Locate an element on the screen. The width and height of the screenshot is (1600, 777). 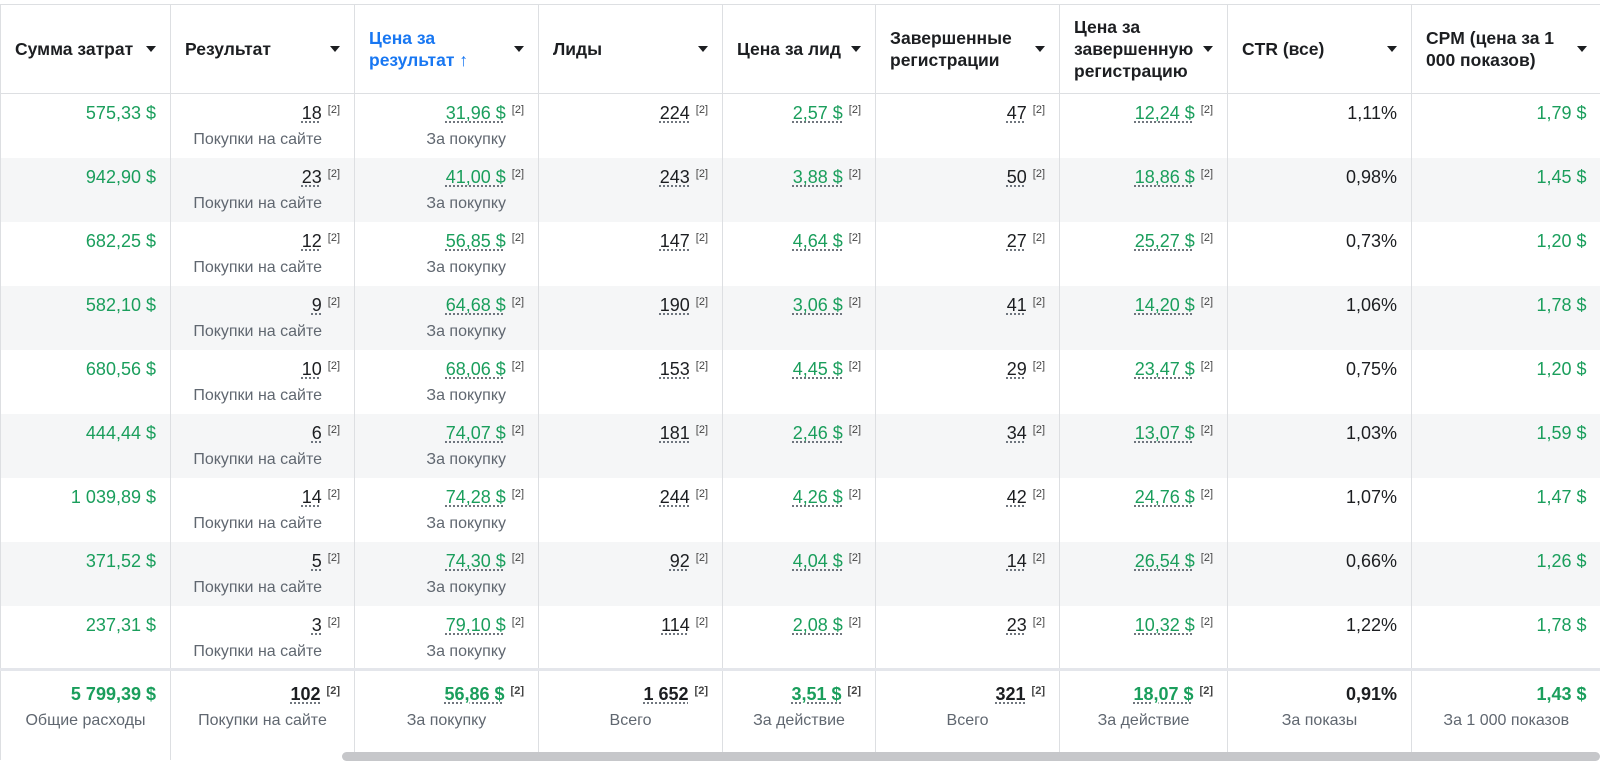
cell-value-wrap: 1,11% is located at coordinates (1319, 113).